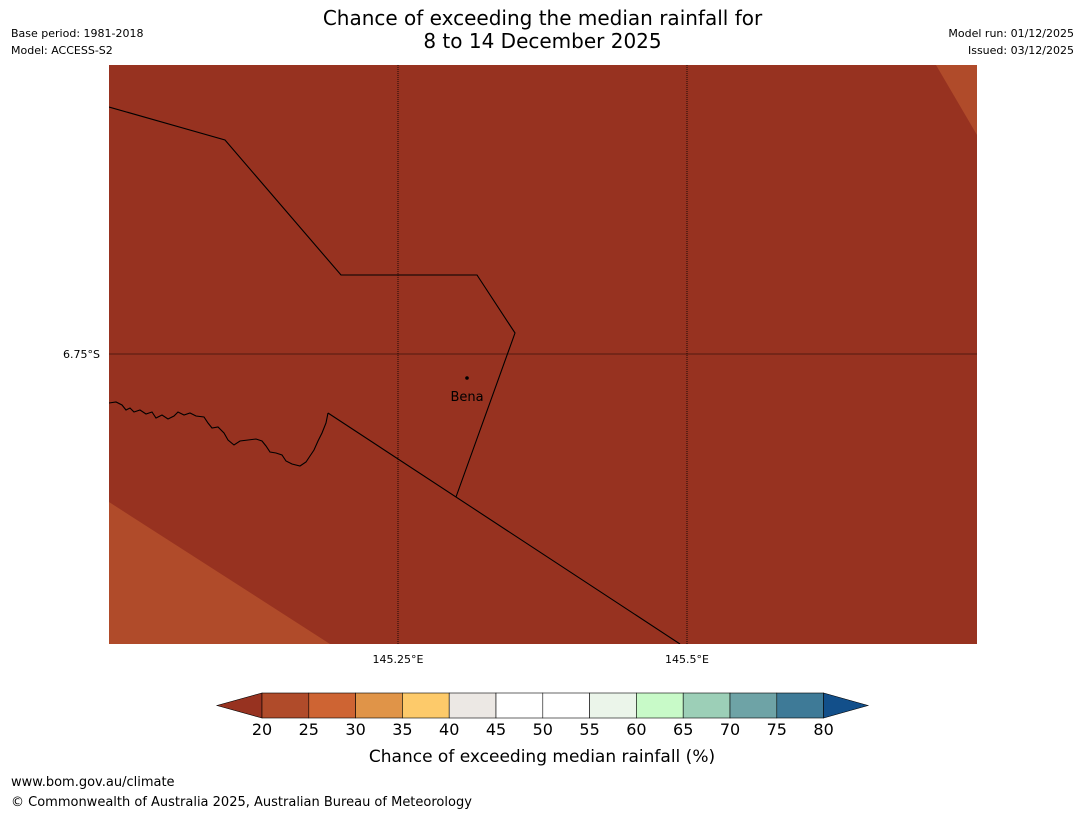 The height and width of the screenshot is (816, 1085). I want to click on base-period-label: Base period: 1981-2018, so click(77, 33).